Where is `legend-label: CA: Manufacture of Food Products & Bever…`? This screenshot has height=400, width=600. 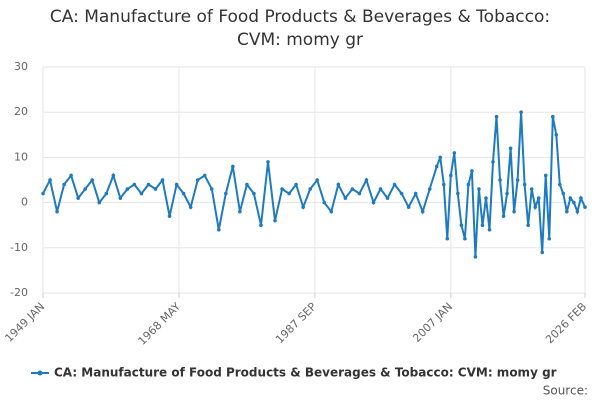
legend-label: CA: Manufacture of Food Products & Bever… is located at coordinates (305, 373).